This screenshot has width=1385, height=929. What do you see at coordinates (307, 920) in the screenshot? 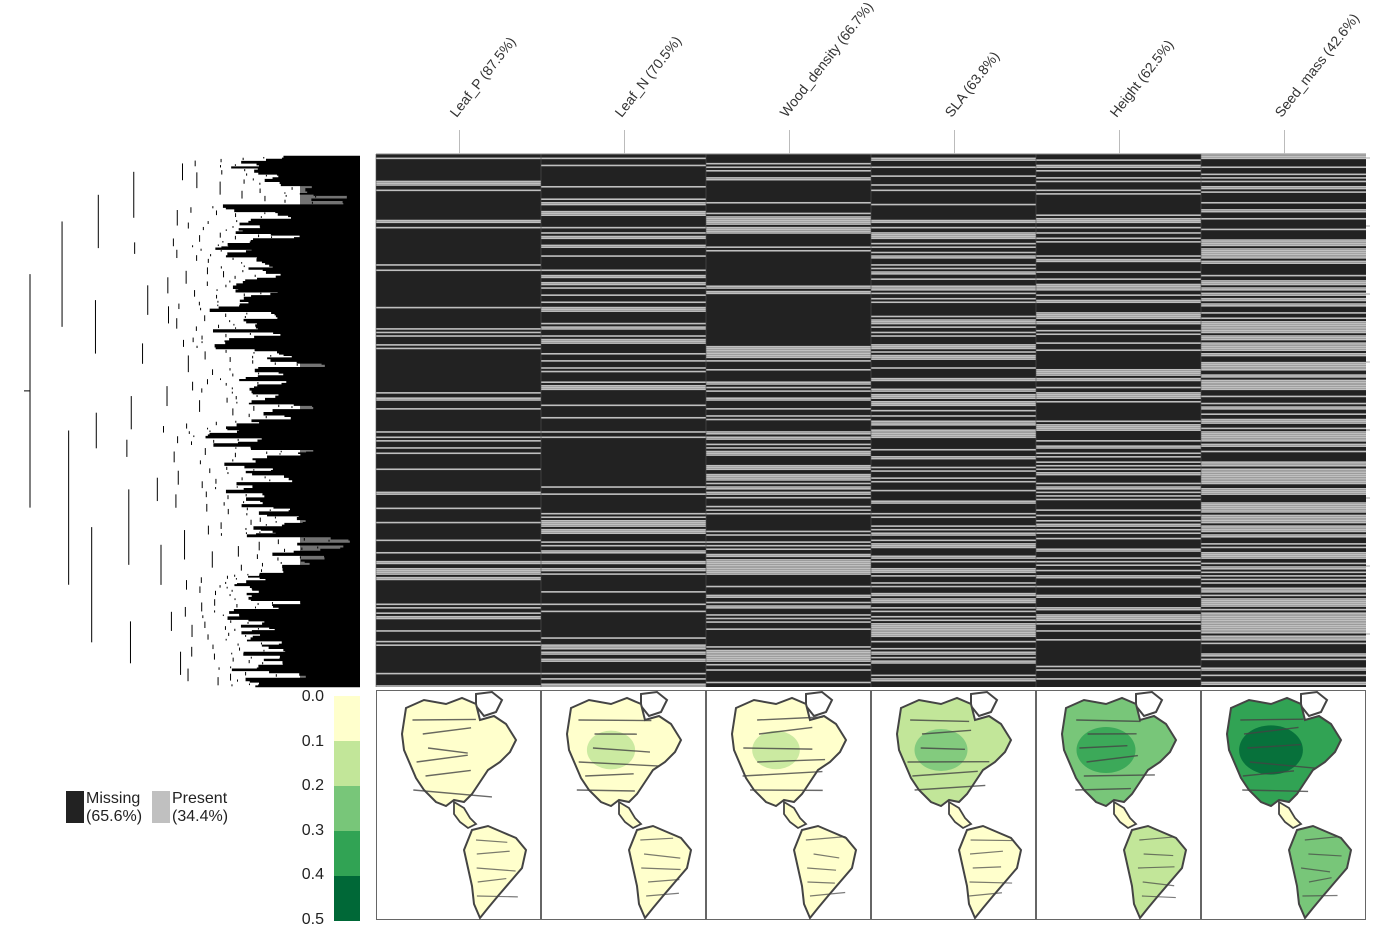
I see `colorbar-tick-label: 0.5` at bounding box center [307, 920].